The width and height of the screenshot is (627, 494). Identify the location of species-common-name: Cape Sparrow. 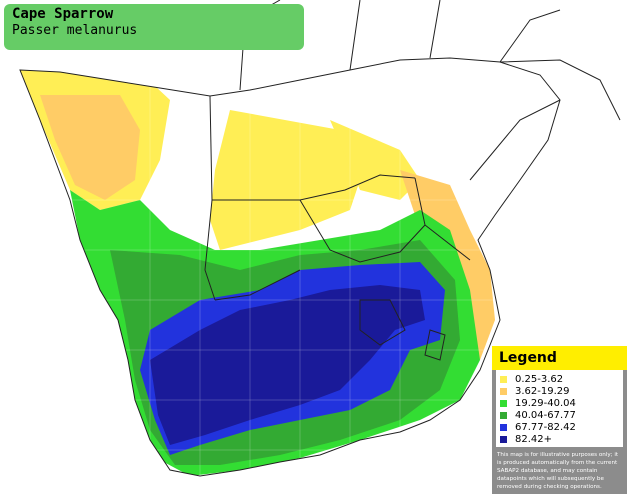
(63, 14).